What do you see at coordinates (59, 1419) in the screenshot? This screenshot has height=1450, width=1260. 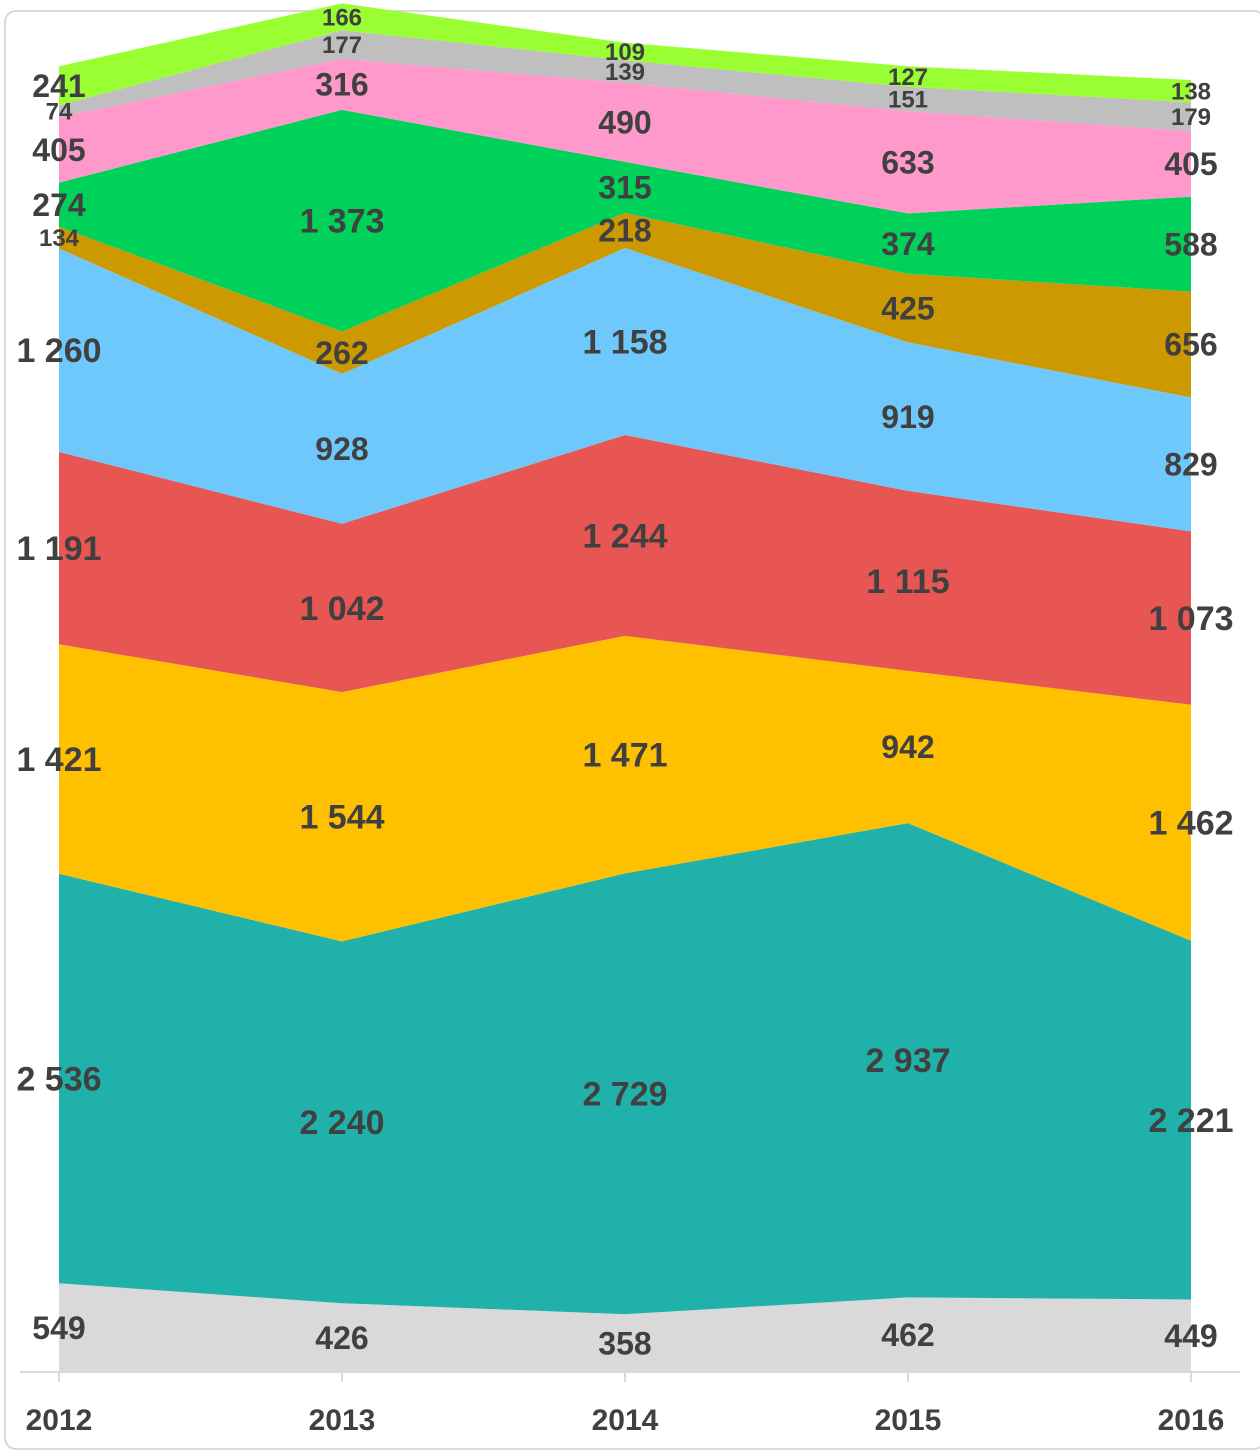 I see `x-tick-label: 2012` at bounding box center [59, 1419].